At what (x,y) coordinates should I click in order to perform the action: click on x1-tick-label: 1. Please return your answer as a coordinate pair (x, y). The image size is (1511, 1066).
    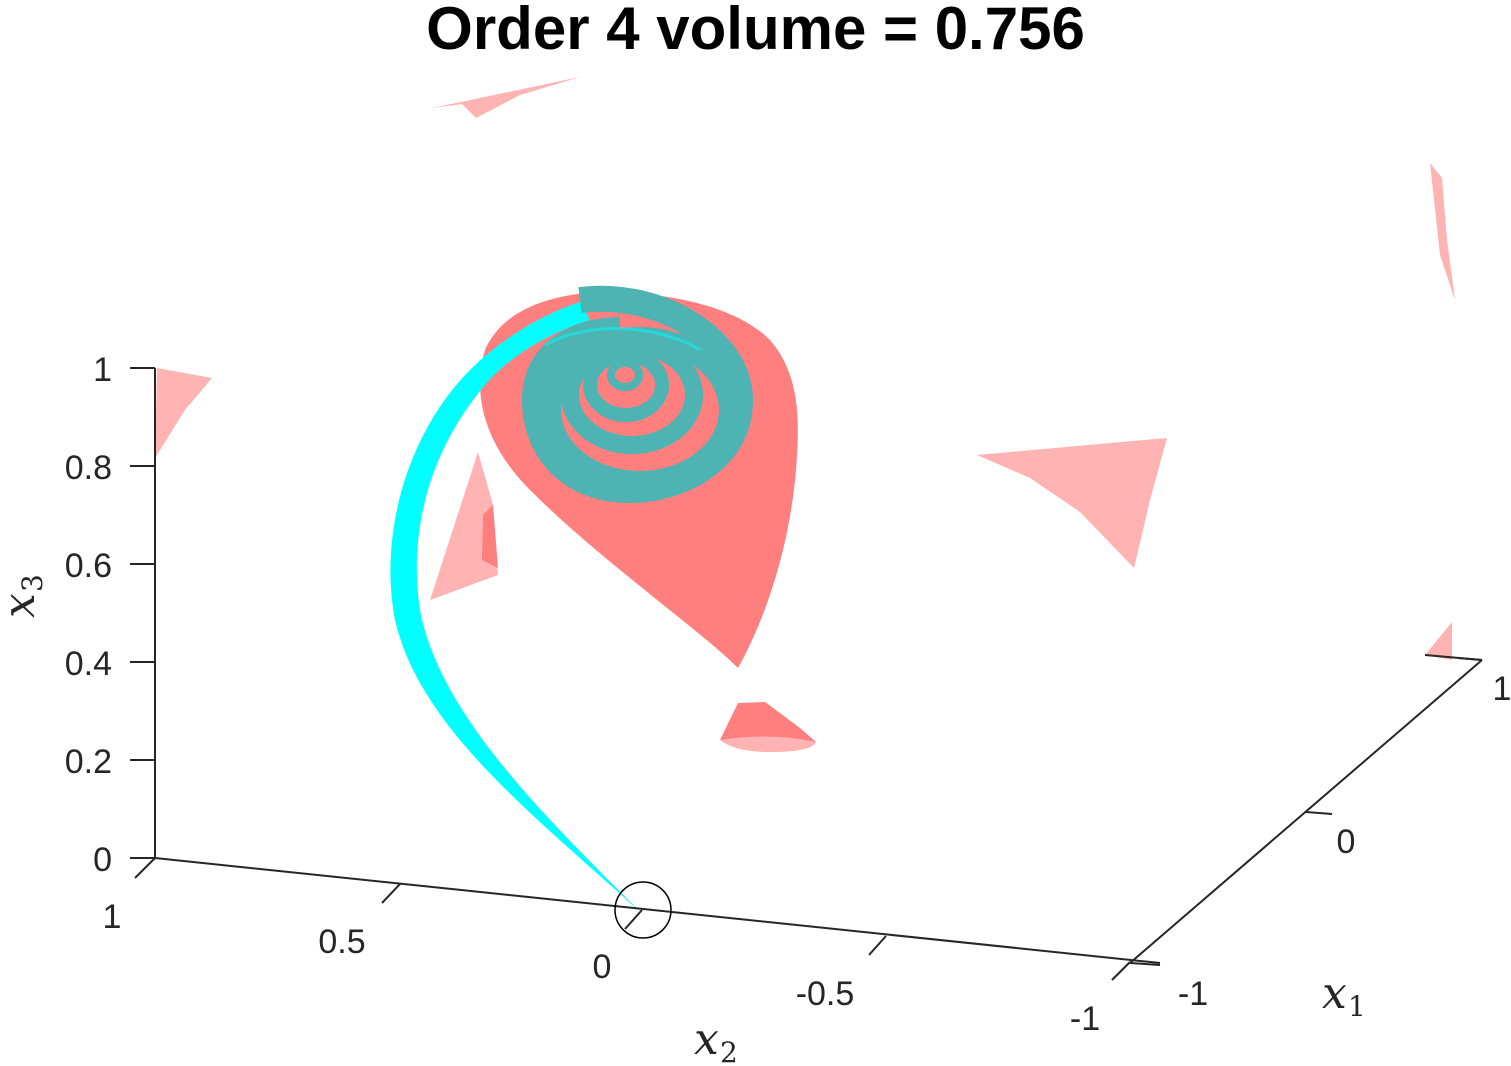
    Looking at the image, I should click on (1502, 689).